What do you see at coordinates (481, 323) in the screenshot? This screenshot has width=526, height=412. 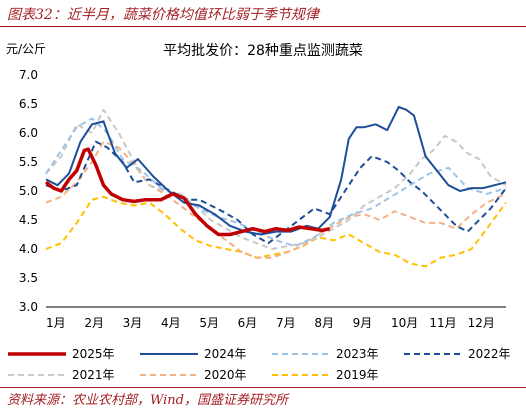 I see `x-tick-label: 12月` at bounding box center [481, 323].